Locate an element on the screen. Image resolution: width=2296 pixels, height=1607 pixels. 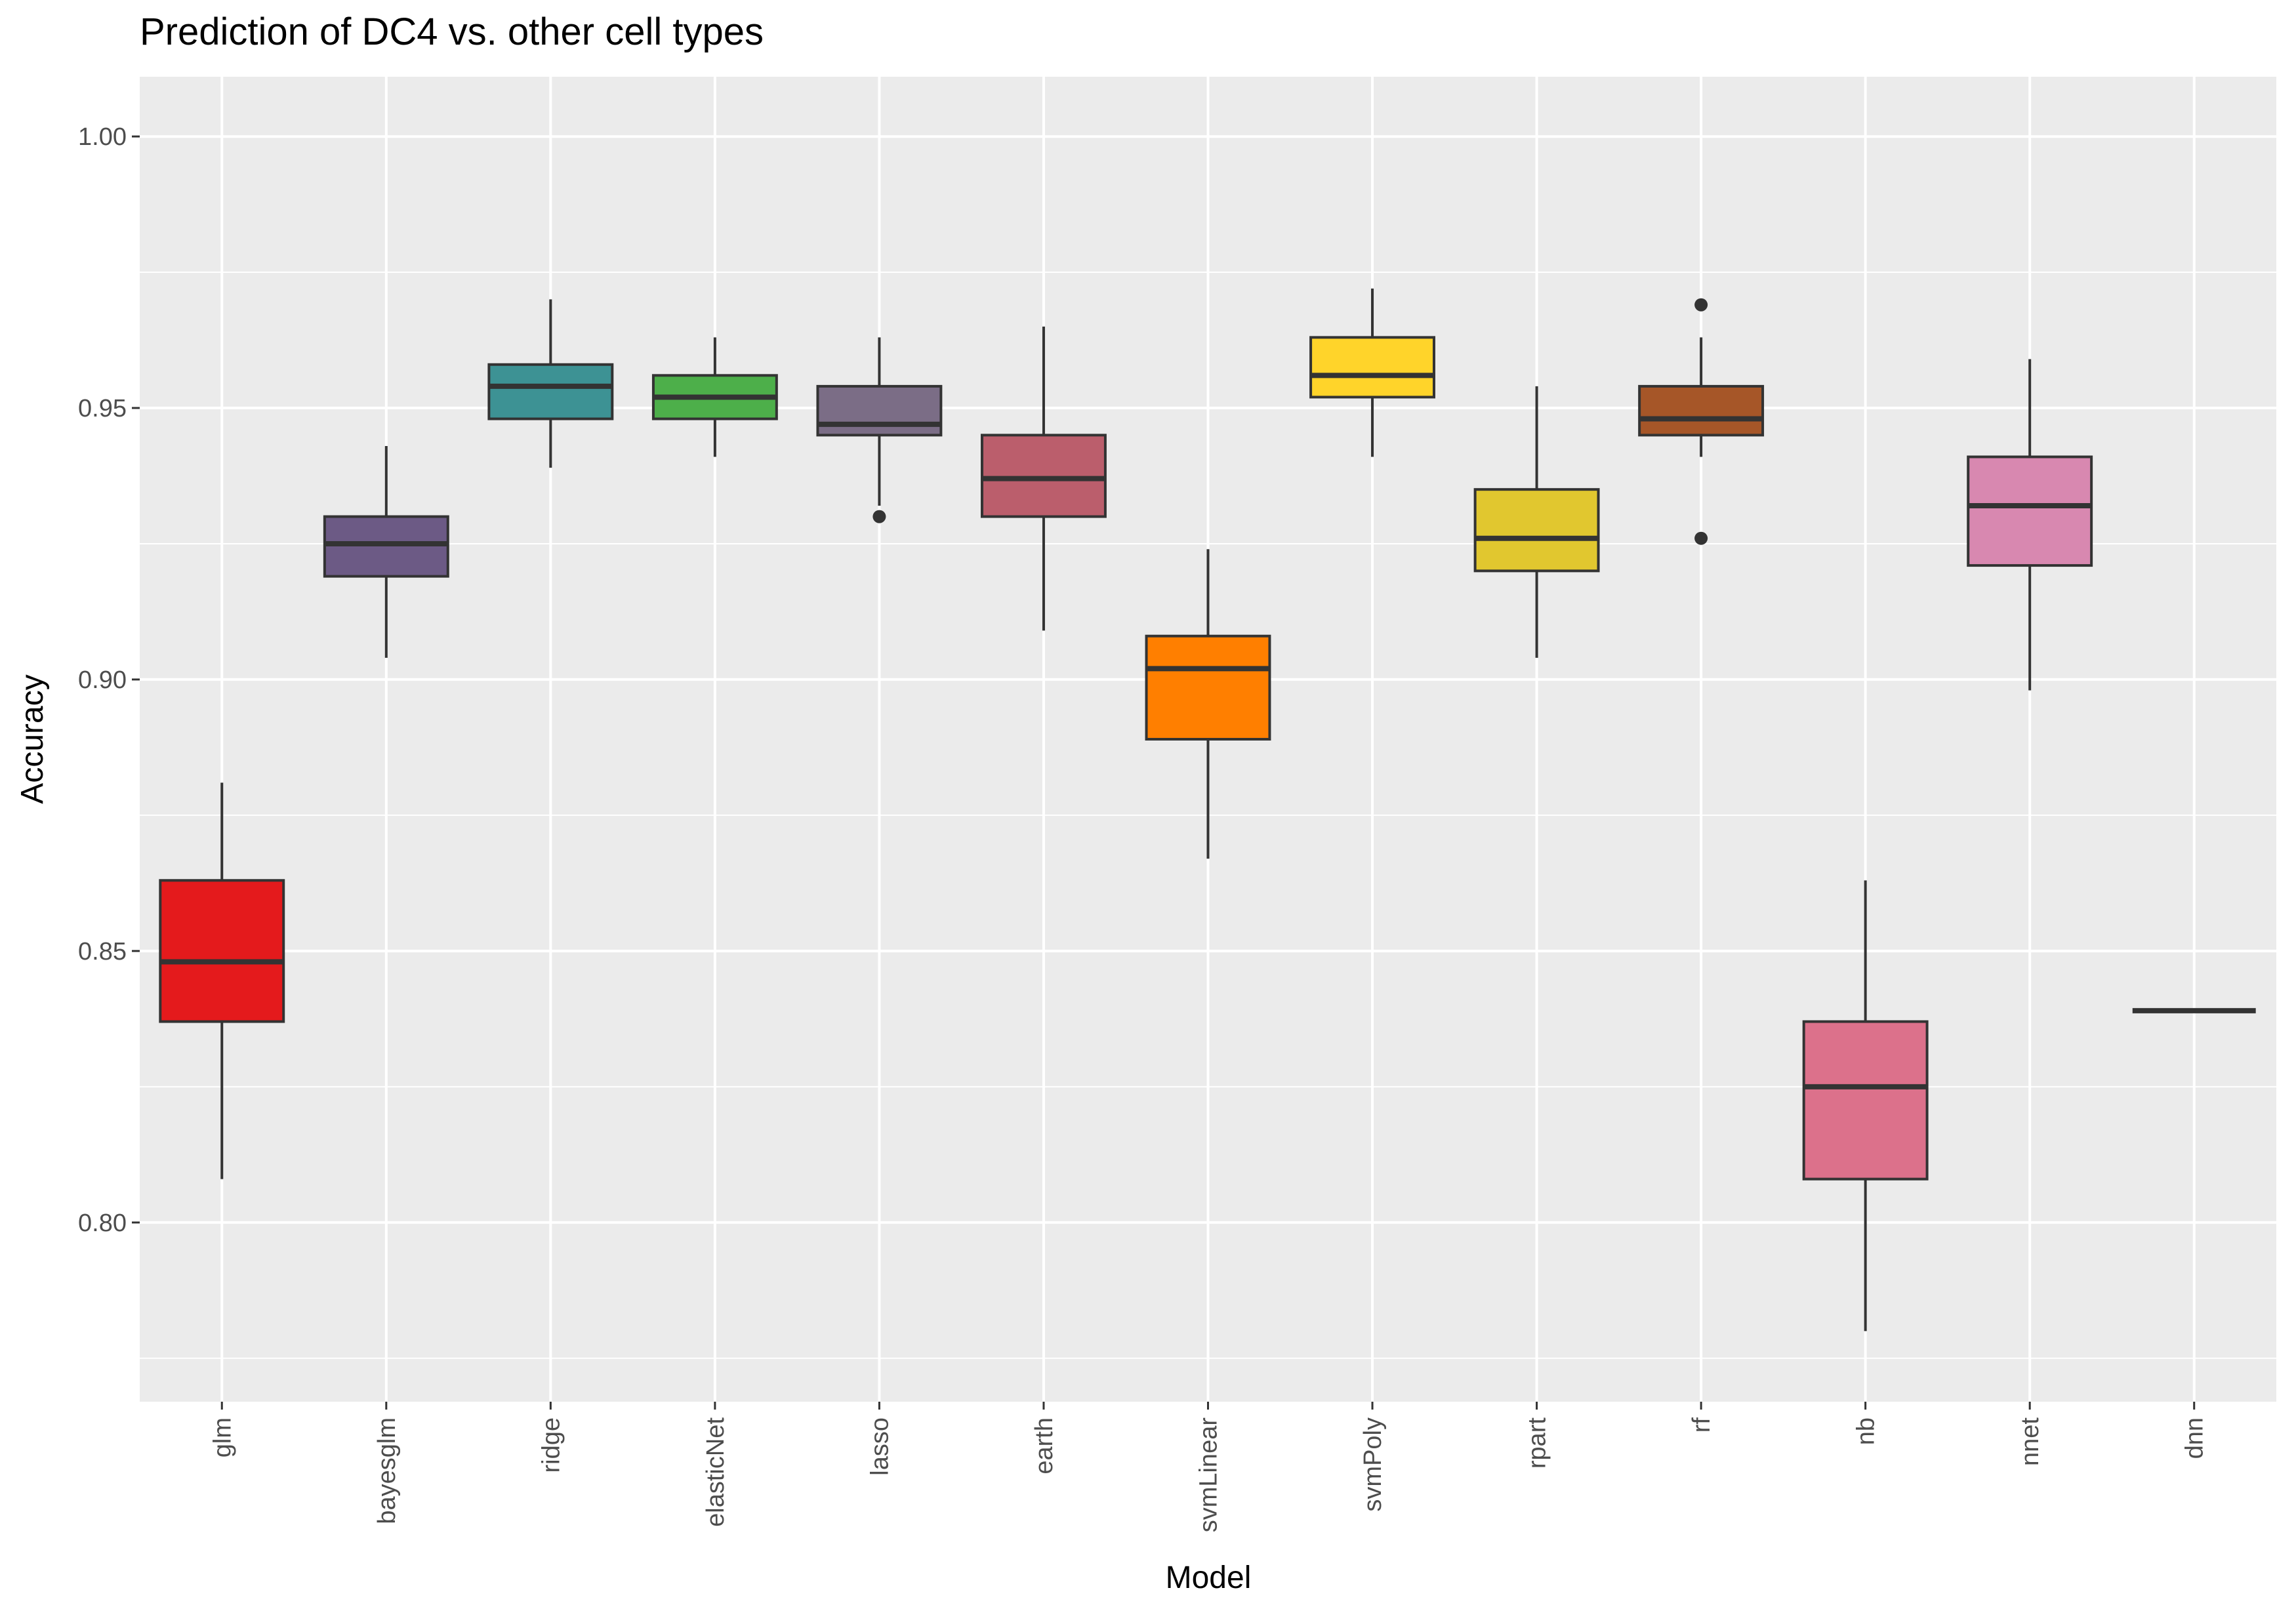
y-axis-ticks: 0.80 0.85 0.90 0.95 1.00 is located at coordinates (109, 680).